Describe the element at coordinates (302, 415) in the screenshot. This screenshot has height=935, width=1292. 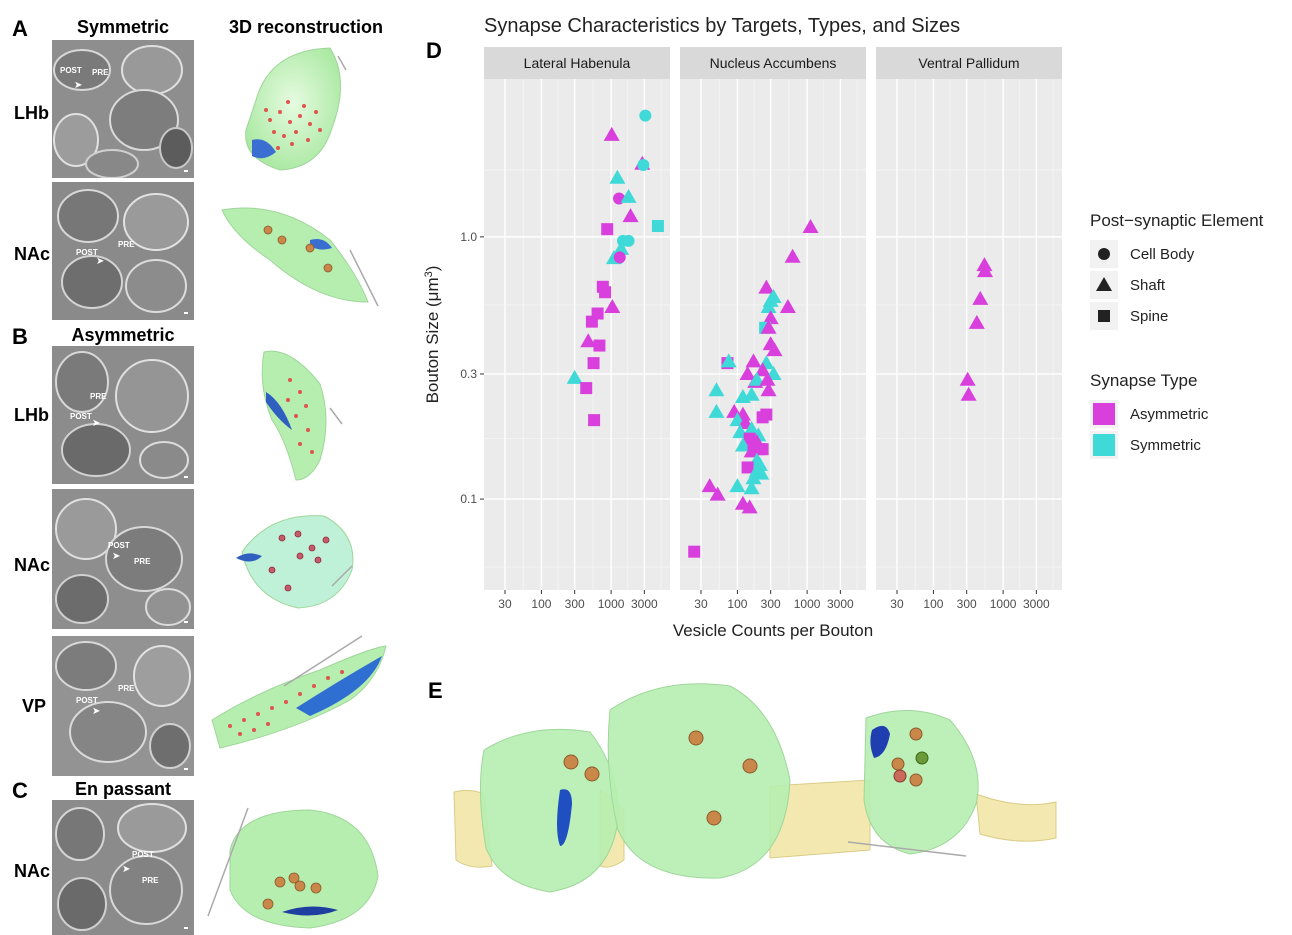
I see `reconstruction-lhb-asymmetric` at that location.